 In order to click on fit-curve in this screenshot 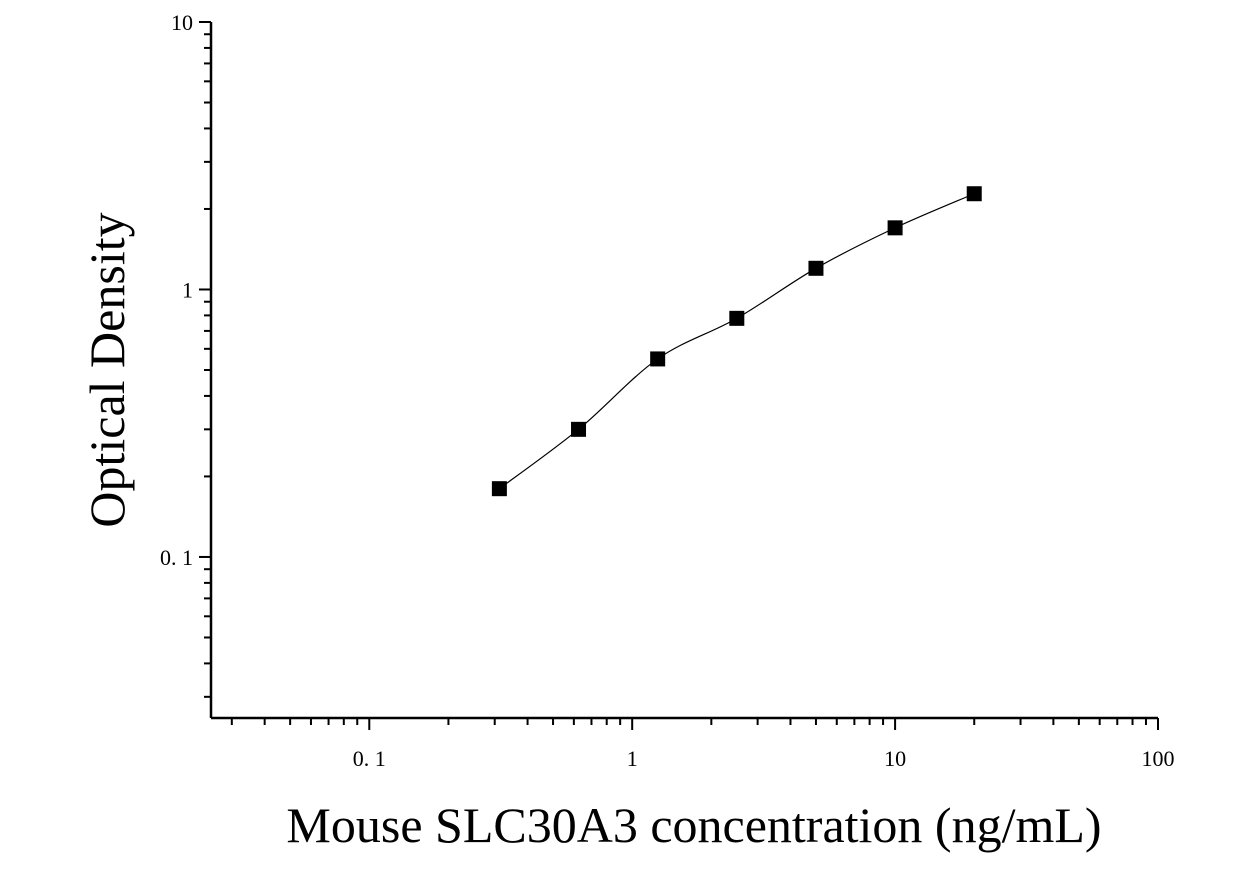, I will do `click(737, 341)`.